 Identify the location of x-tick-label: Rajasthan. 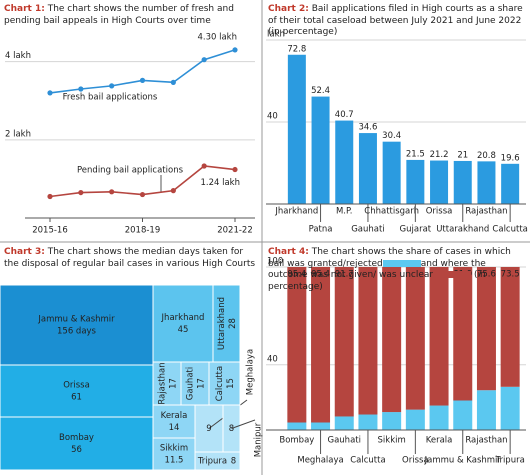
(486, 441).